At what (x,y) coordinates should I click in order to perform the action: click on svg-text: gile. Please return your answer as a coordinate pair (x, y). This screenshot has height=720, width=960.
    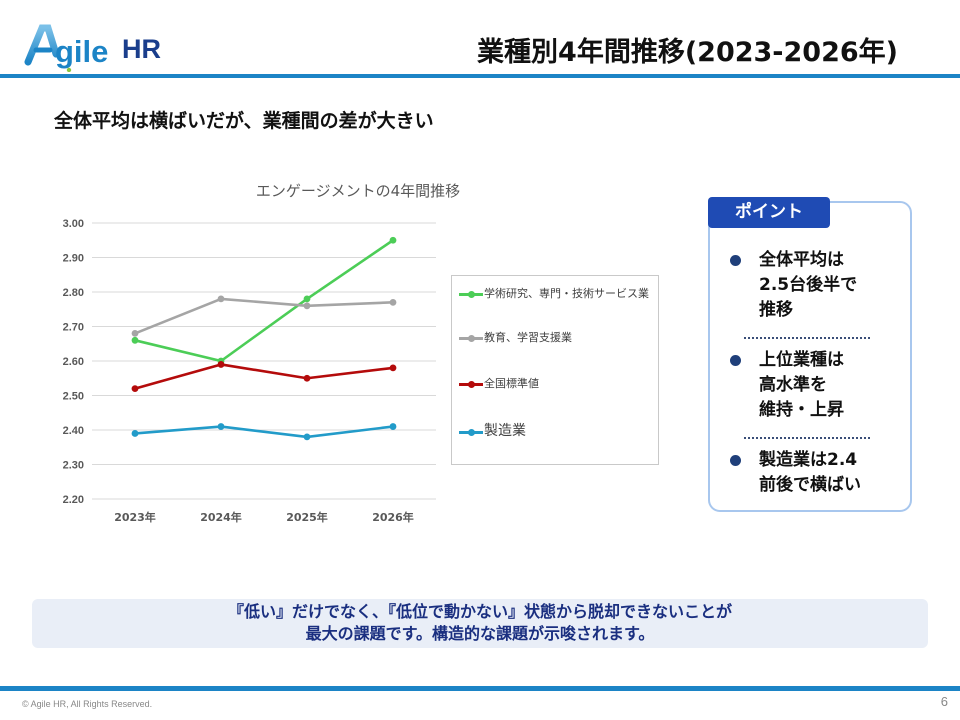
    Looking at the image, I should click on (81, 51).